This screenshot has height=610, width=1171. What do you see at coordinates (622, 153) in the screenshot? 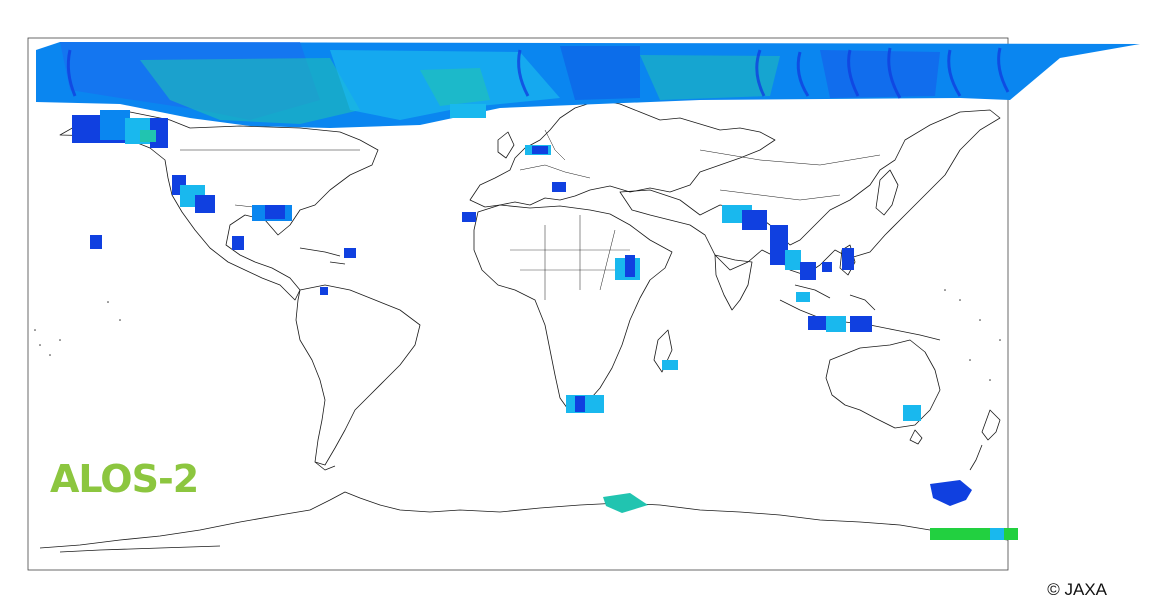
I see `europe-outline` at bounding box center [622, 153].